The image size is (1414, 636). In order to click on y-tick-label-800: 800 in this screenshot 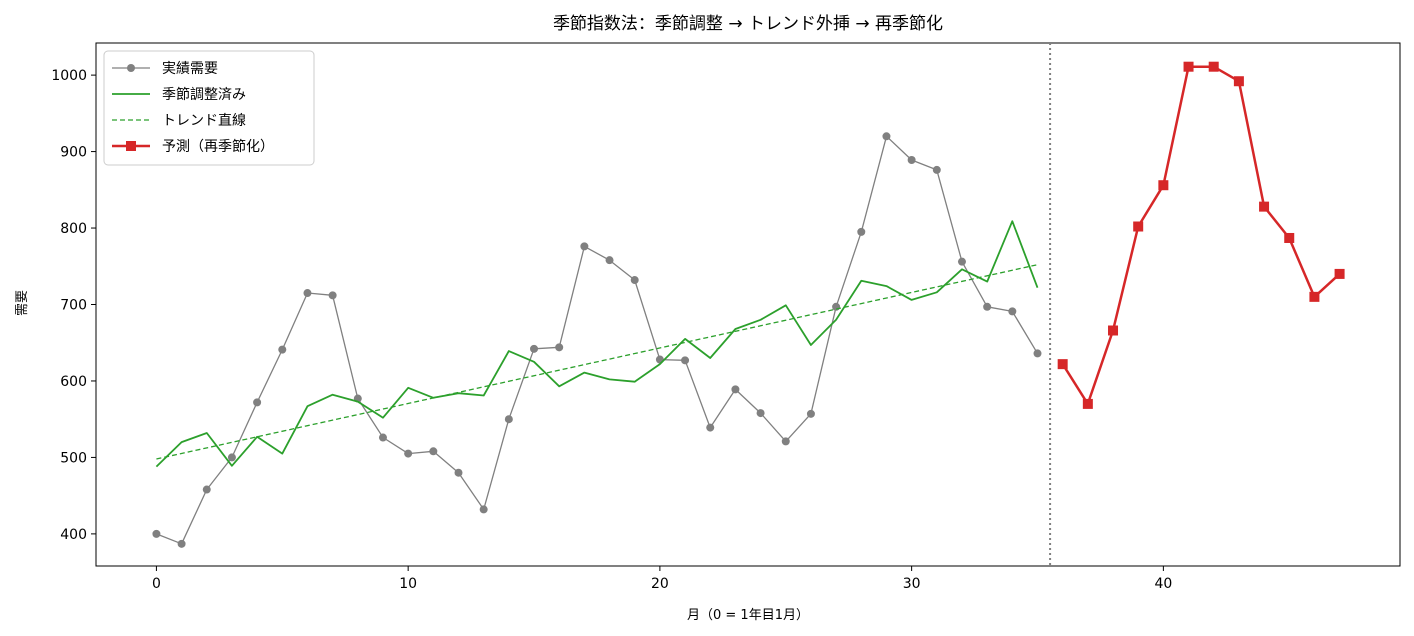, I will do `click(73, 229)`.